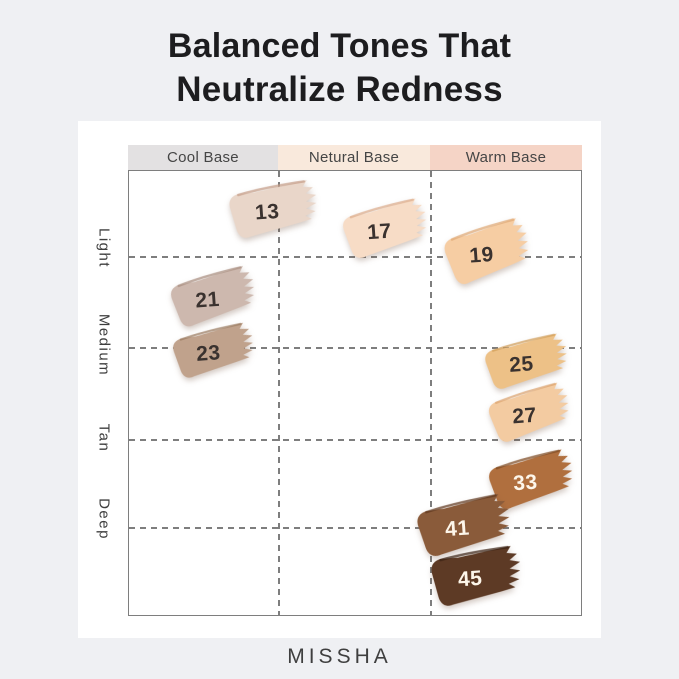 The height and width of the screenshot is (679, 679). I want to click on brand-logo: MISSHA, so click(339, 656).